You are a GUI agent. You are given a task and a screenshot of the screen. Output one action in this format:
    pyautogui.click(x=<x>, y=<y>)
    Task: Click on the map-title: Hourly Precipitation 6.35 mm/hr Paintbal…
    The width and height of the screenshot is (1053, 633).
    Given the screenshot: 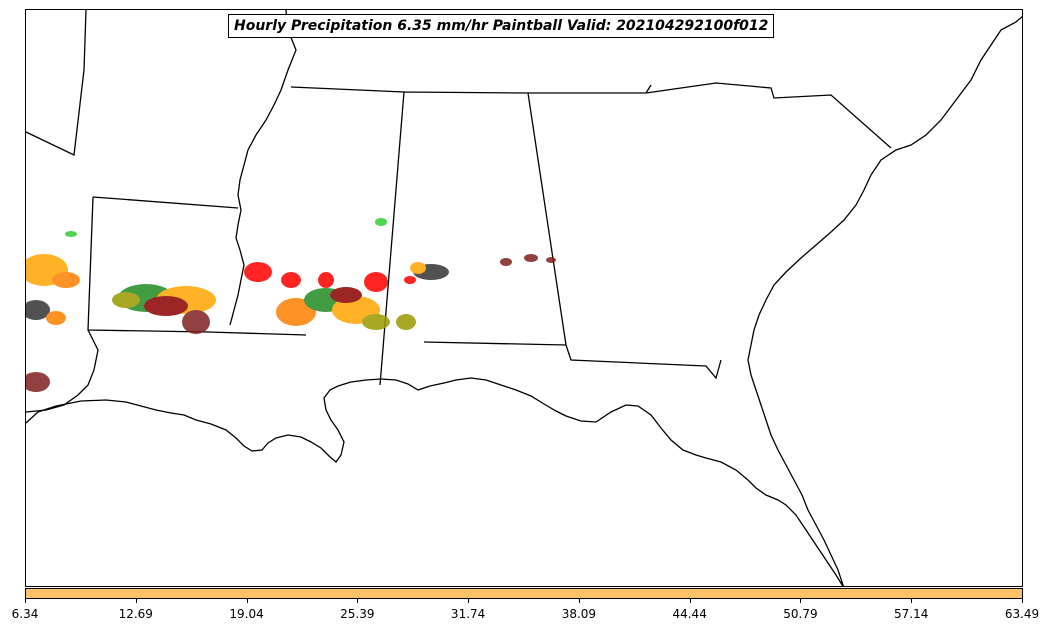 What is the action you would take?
    pyautogui.click(x=501, y=26)
    